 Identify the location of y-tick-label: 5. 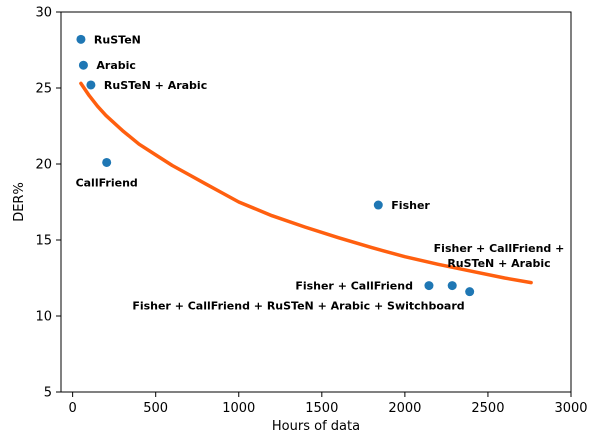
(48, 393).